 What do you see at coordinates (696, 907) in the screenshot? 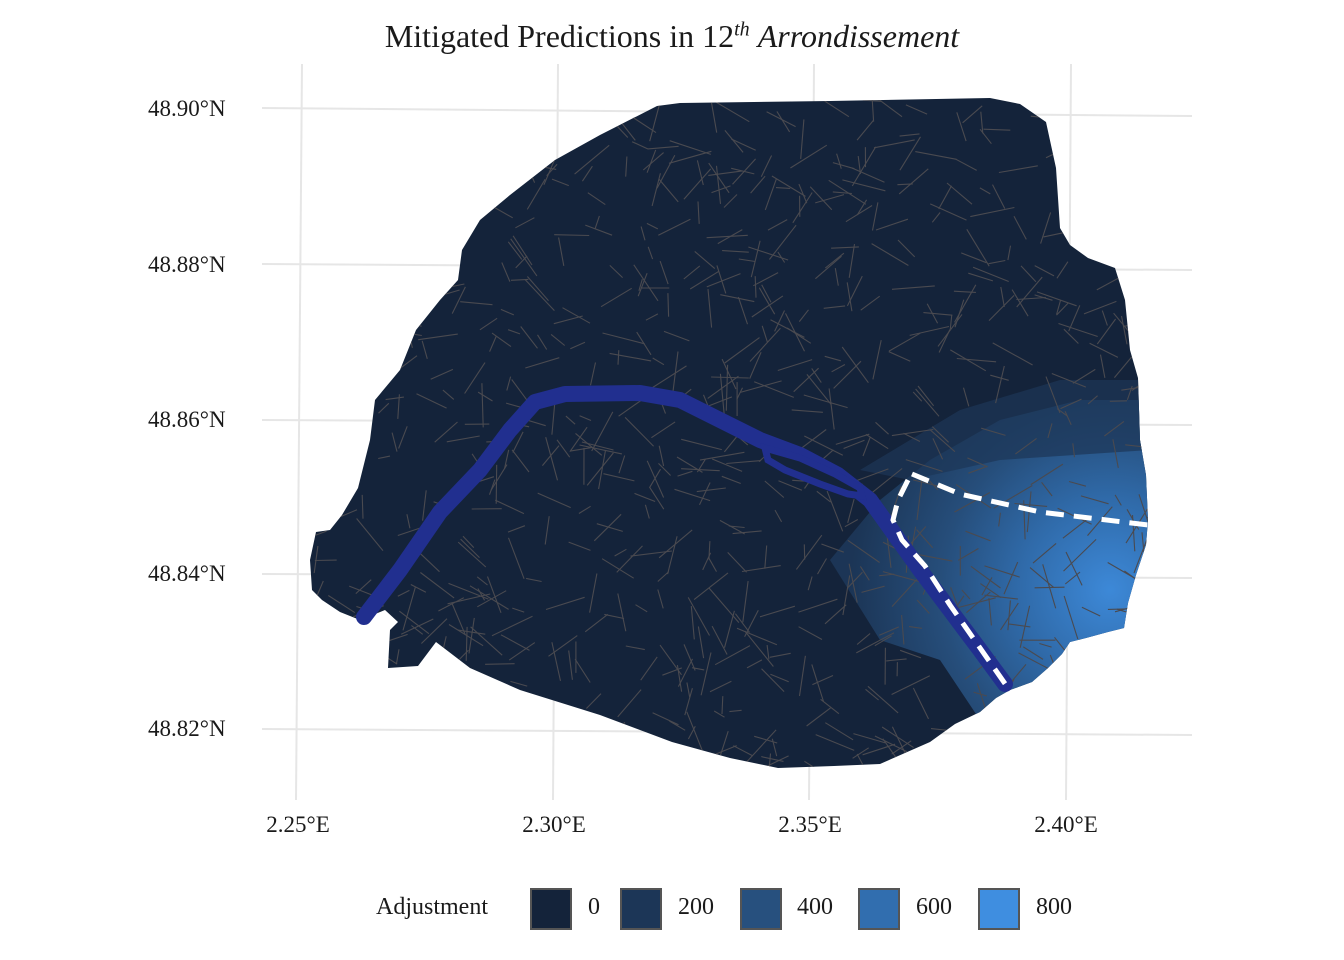
I see `legend-label-200: 200` at bounding box center [696, 907].